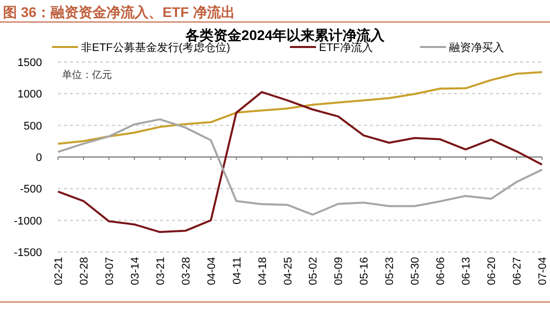 The width and height of the screenshot is (550, 320). What do you see at coordinates (33, 126) in the screenshot?
I see `y-tick-label: 500` at bounding box center [33, 126].